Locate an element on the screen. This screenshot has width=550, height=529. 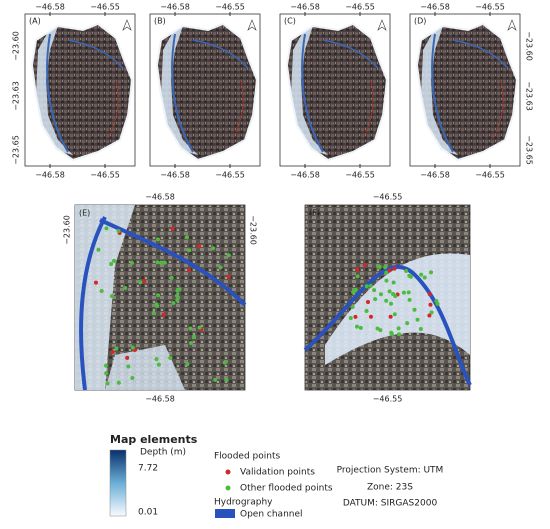
legend-hydro-title: Hydrography is located at coordinates (243, 503).